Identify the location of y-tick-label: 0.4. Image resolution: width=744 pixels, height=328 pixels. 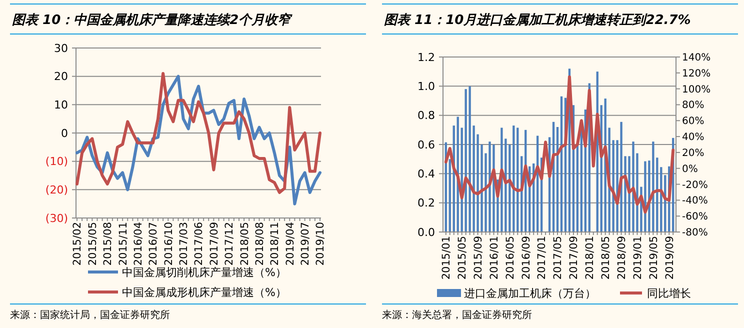
(426, 174).